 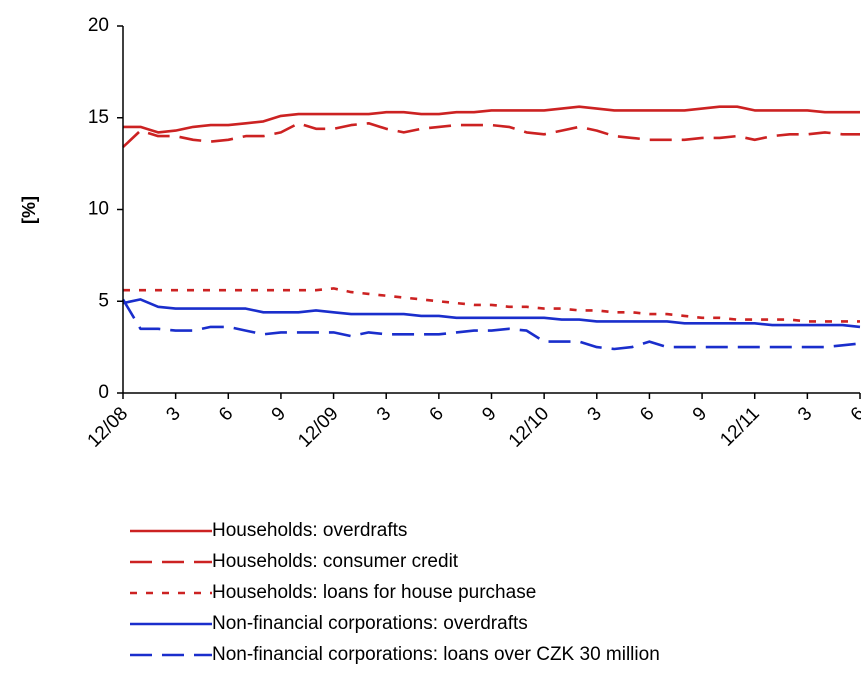 I want to click on legend-item: Households: overdrafts, so click(x=394, y=530).